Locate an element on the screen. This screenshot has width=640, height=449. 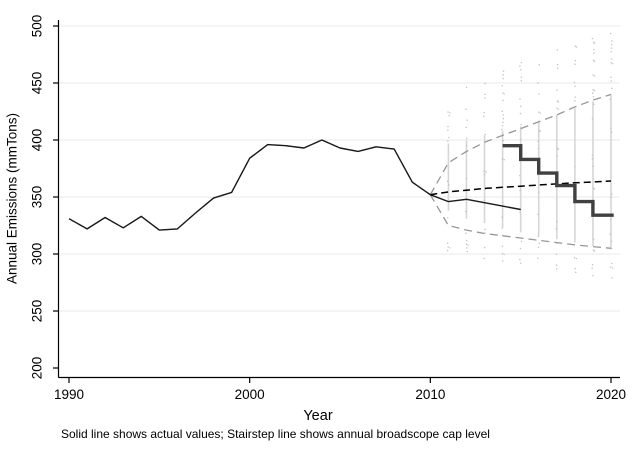
y-tick-label: 500 is located at coordinates (37, 26).